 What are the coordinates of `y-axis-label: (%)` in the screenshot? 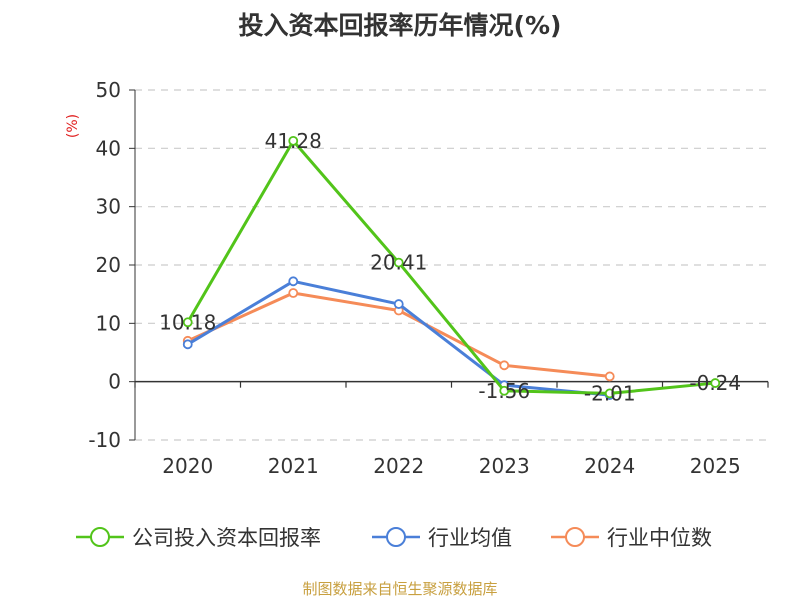 It's located at (73, 126).